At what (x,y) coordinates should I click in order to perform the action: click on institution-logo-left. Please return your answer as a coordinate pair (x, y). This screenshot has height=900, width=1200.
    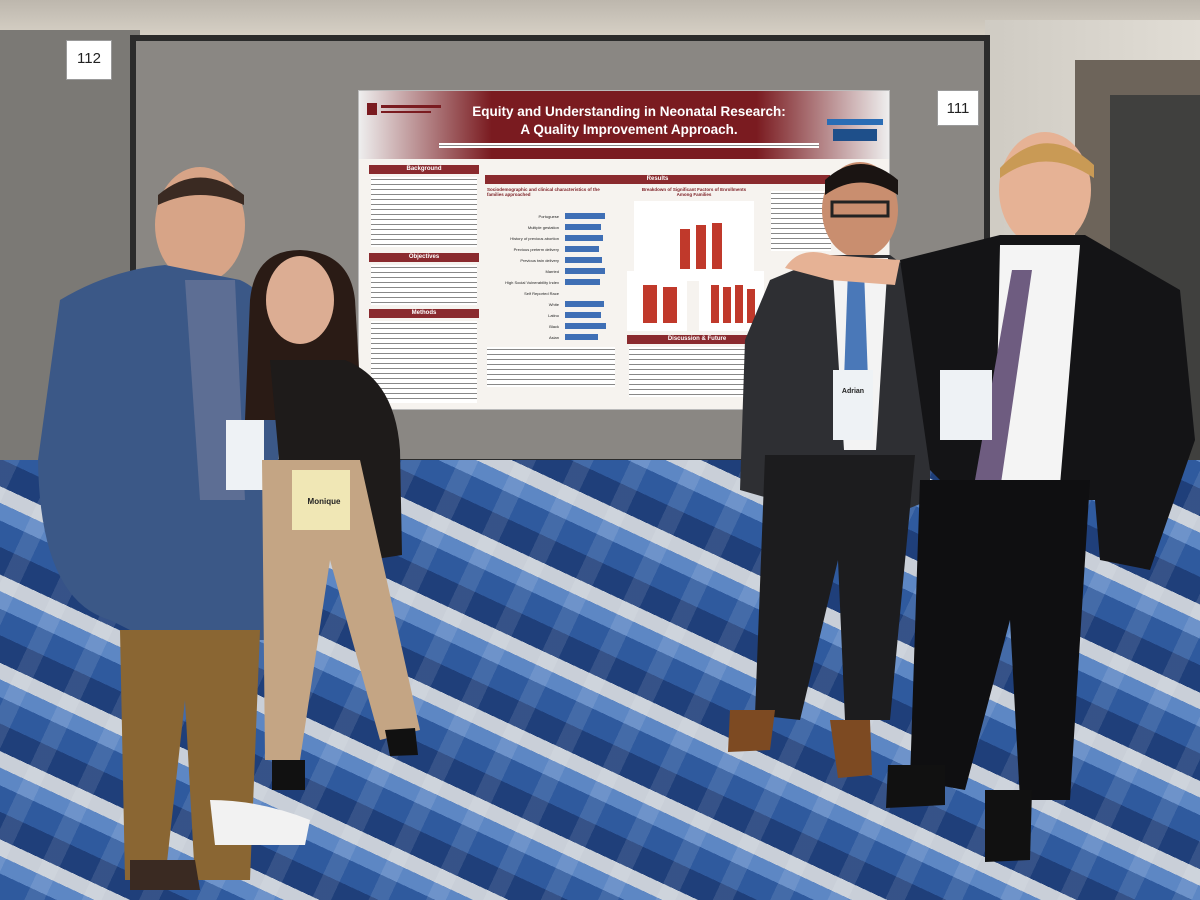
    Looking at the image, I should click on (407, 112).